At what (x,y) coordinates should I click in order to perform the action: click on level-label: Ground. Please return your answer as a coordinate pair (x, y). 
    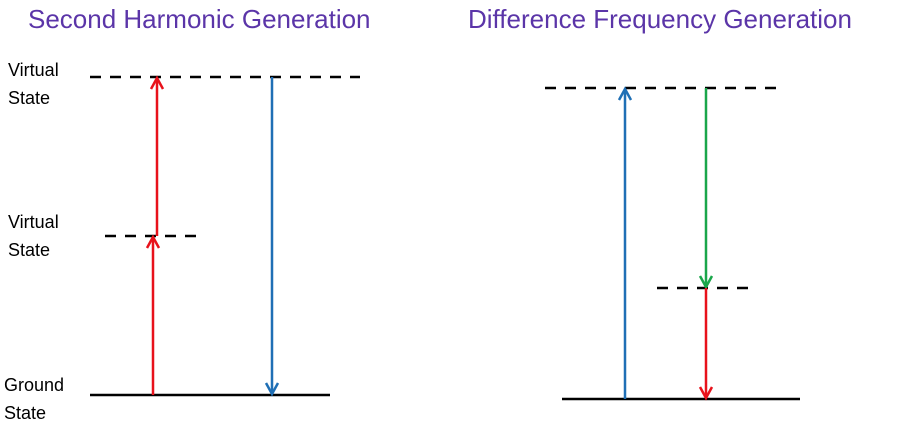
    Looking at the image, I should click on (34, 385).